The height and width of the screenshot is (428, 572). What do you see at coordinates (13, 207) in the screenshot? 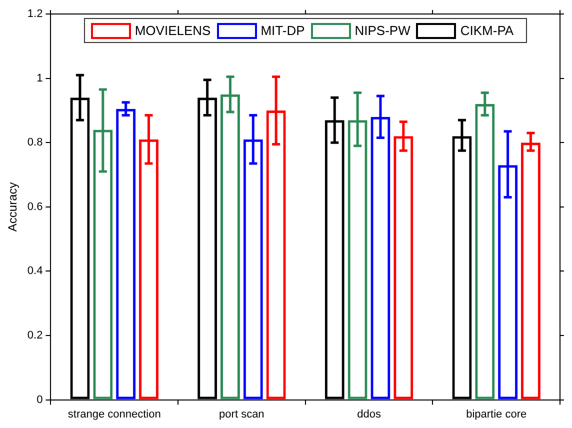
I see `y-axis-title: Accuracy` at bounding box center [13, 207].